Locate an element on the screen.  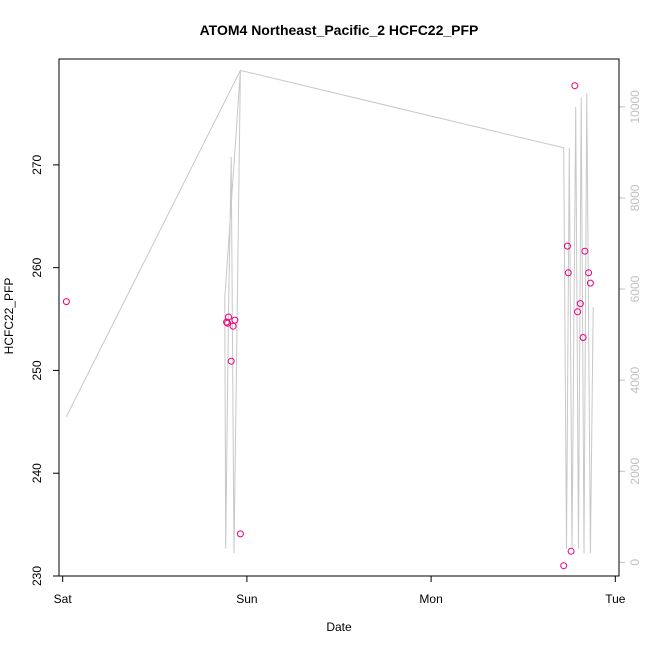
x-axis-label: Date is located at coordinates (339, 627).